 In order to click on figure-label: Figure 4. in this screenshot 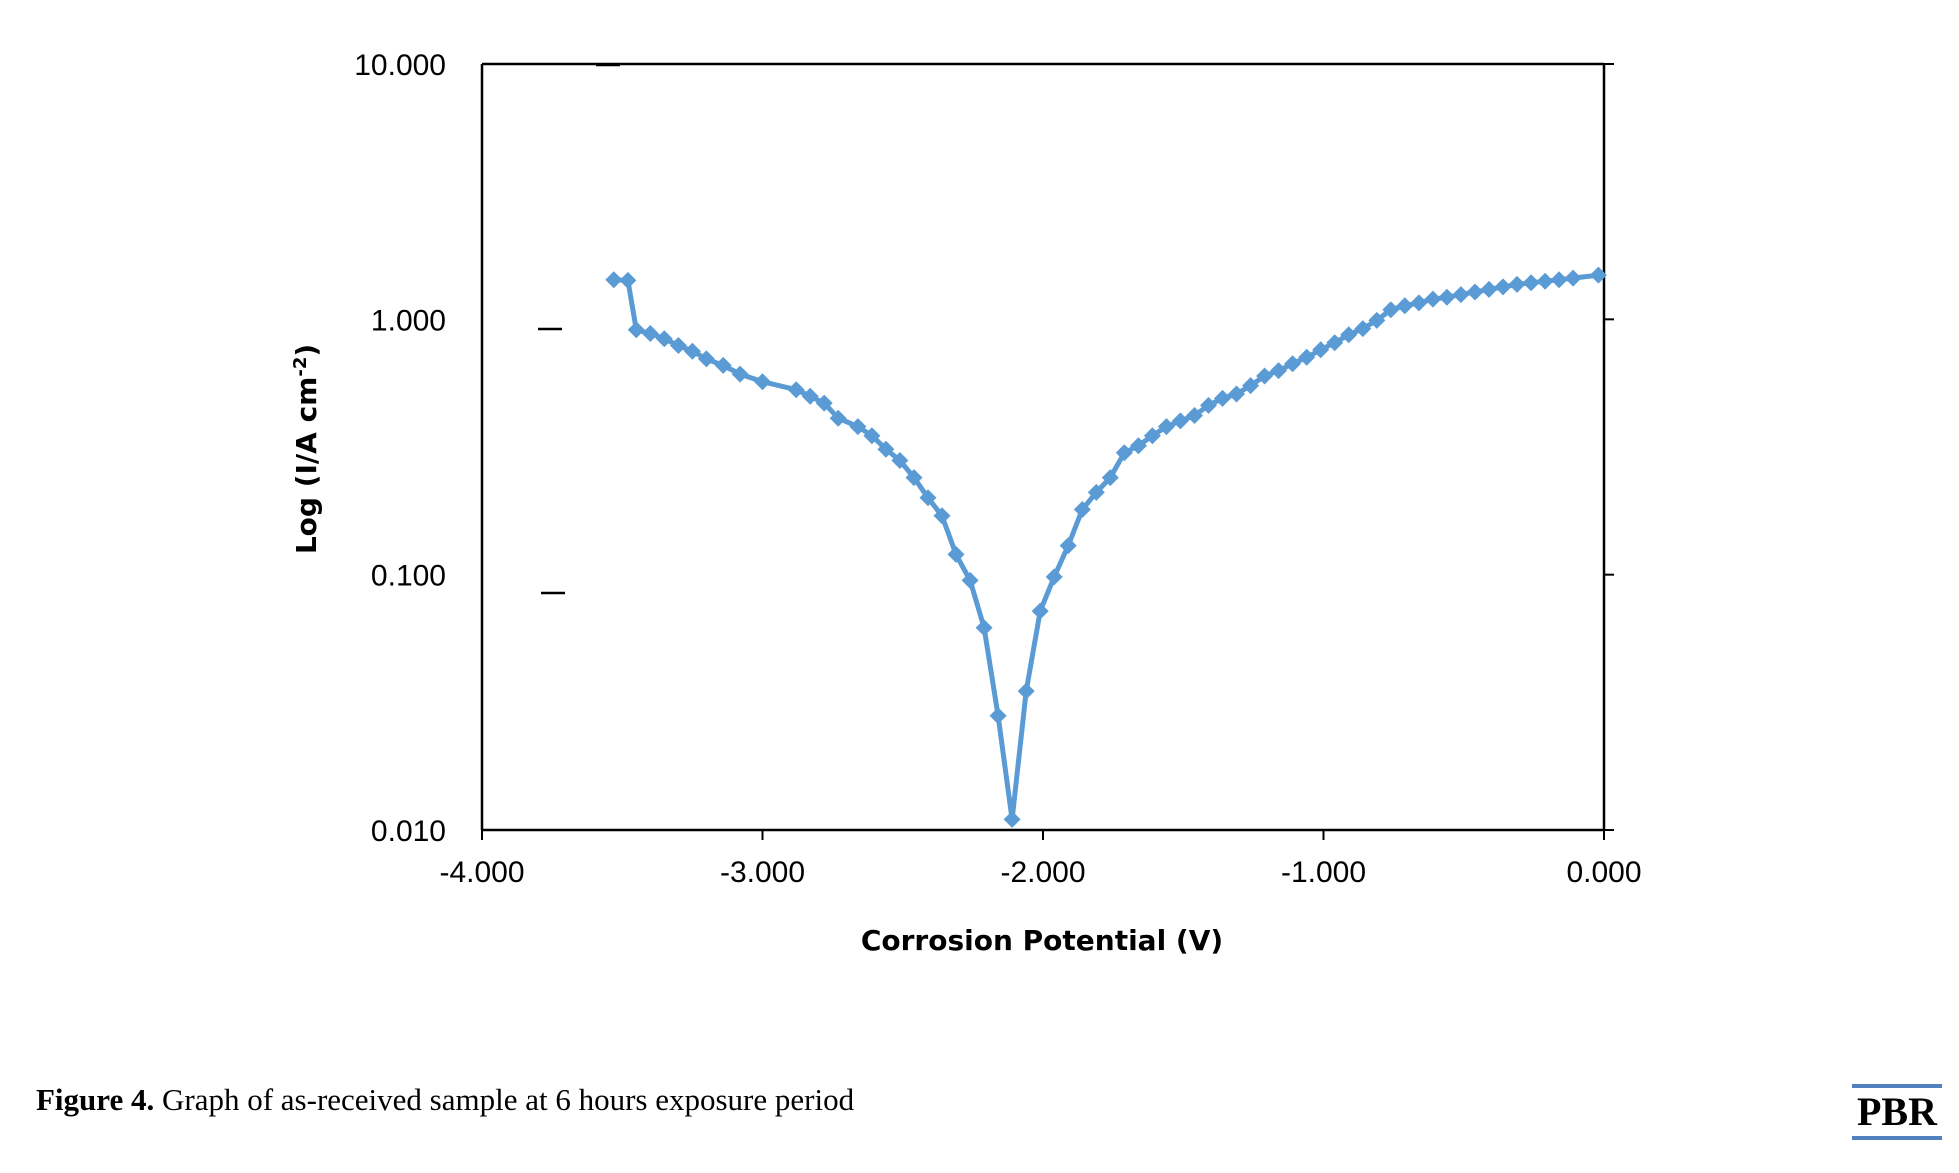, I will do `click(95, 1099)`.